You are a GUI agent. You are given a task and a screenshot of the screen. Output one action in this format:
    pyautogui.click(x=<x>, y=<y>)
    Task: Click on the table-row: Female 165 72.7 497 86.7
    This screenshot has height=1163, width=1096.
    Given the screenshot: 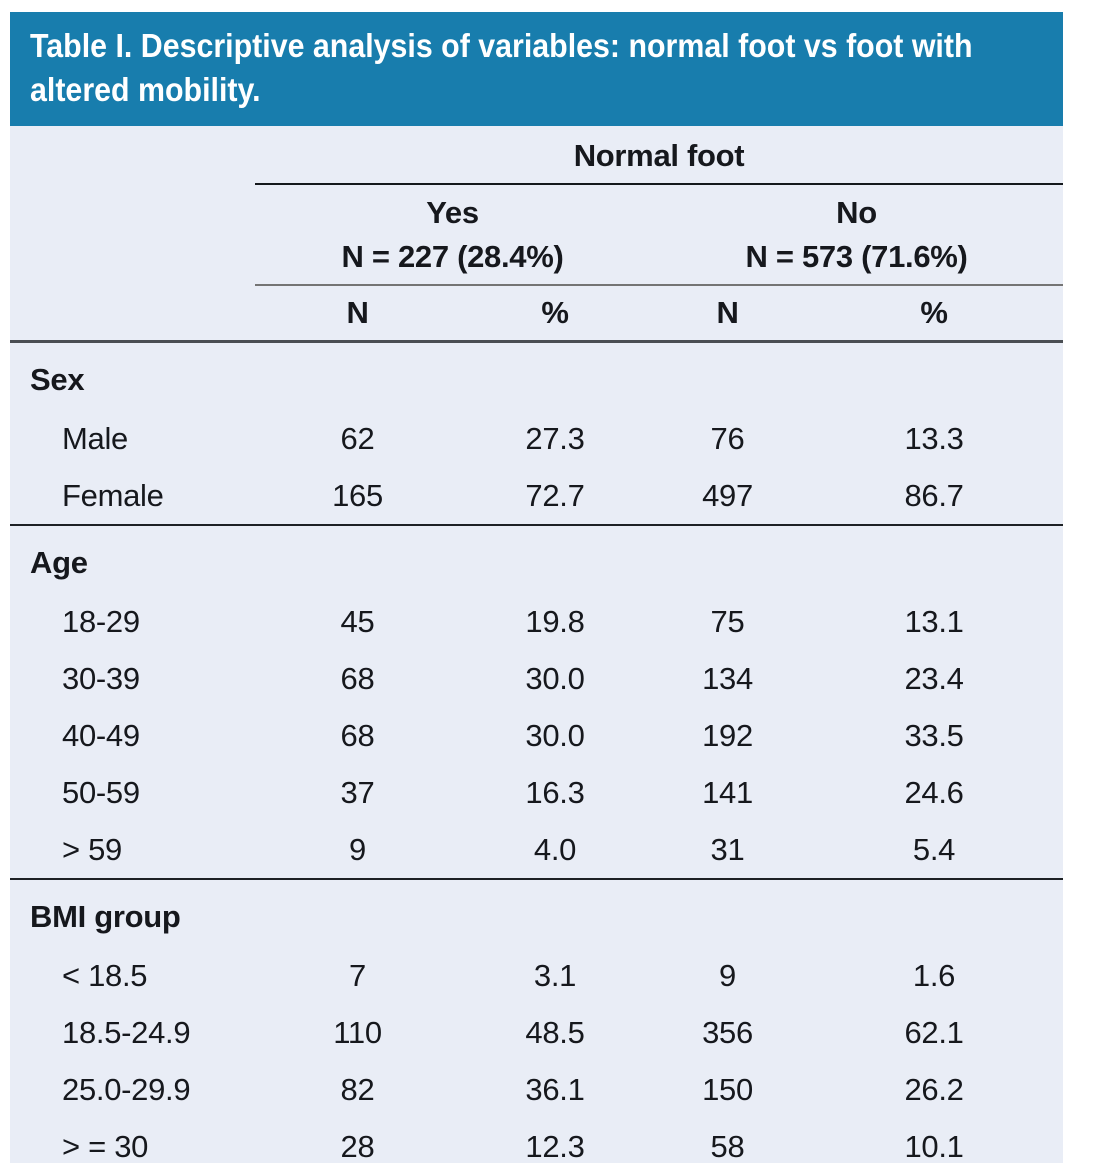 What is the action you would take?
    pyautogui.click(x=537, y=497)
    